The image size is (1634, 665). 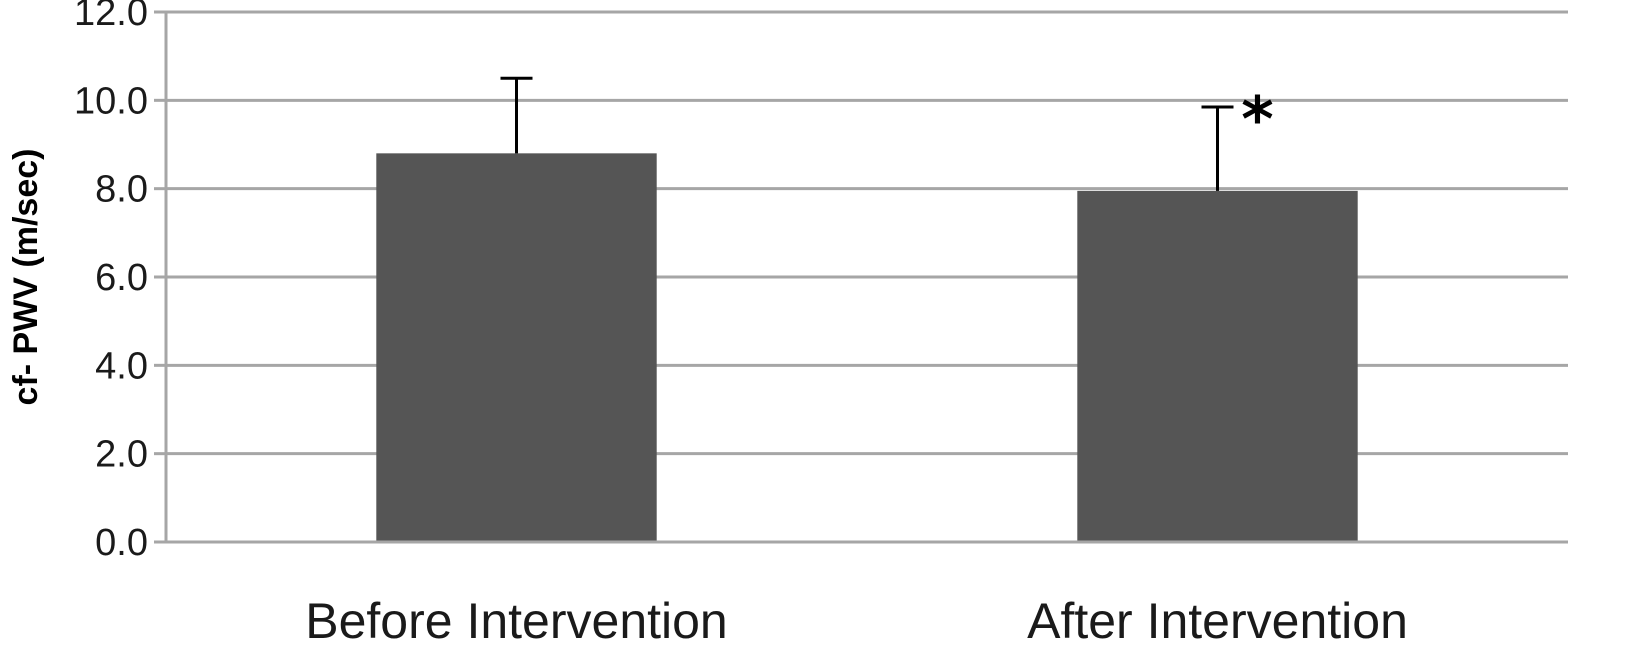 What do you see at coordinates (111, 17) in the screenshot?
I see `y-tick-label: 12.0` at bounding box center [111, 17].